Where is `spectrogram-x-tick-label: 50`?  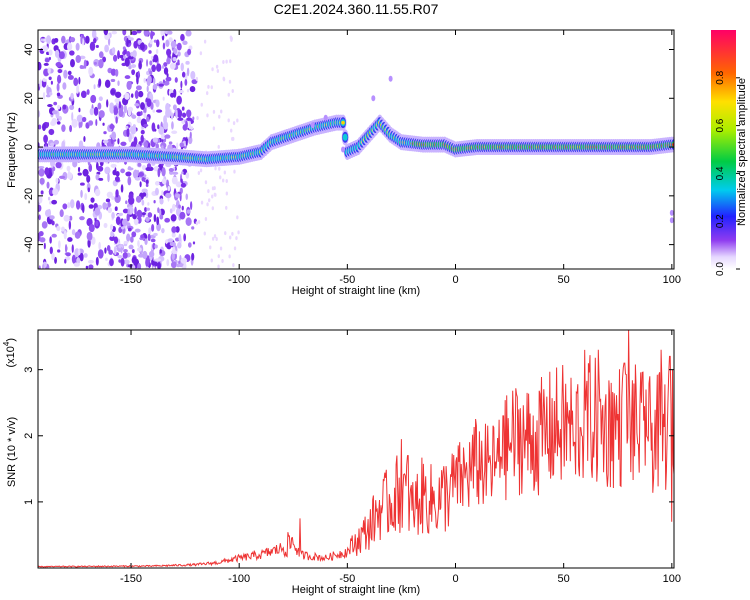 spectrogram-x-tick-label: 50 is located at coordinates (564, 280).